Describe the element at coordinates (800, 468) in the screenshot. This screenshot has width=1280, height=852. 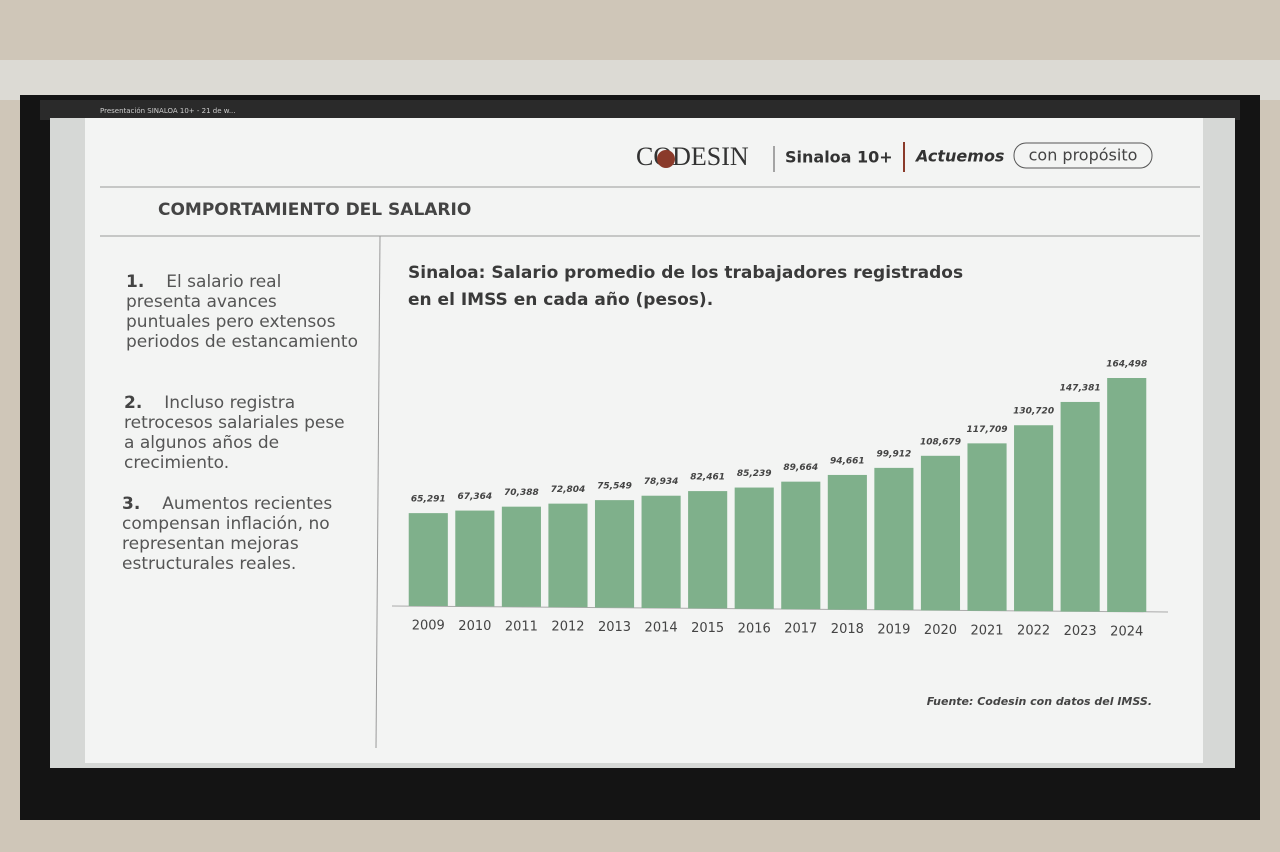
I see `value-label: 89,664` at that location.